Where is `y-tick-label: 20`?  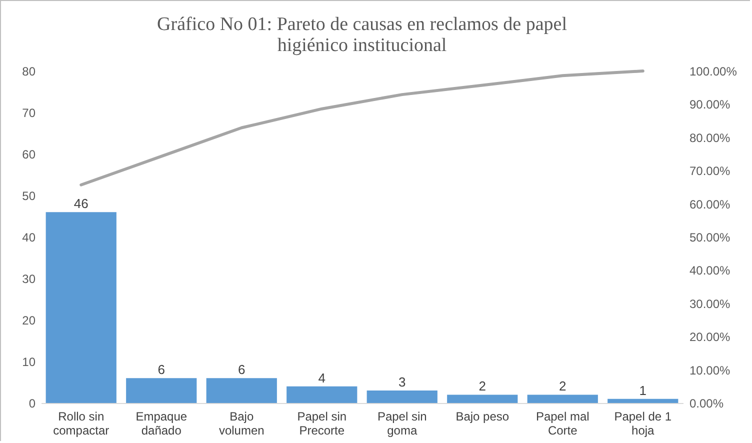 y-tick-label: 20 is located at coordinates (29, 321).